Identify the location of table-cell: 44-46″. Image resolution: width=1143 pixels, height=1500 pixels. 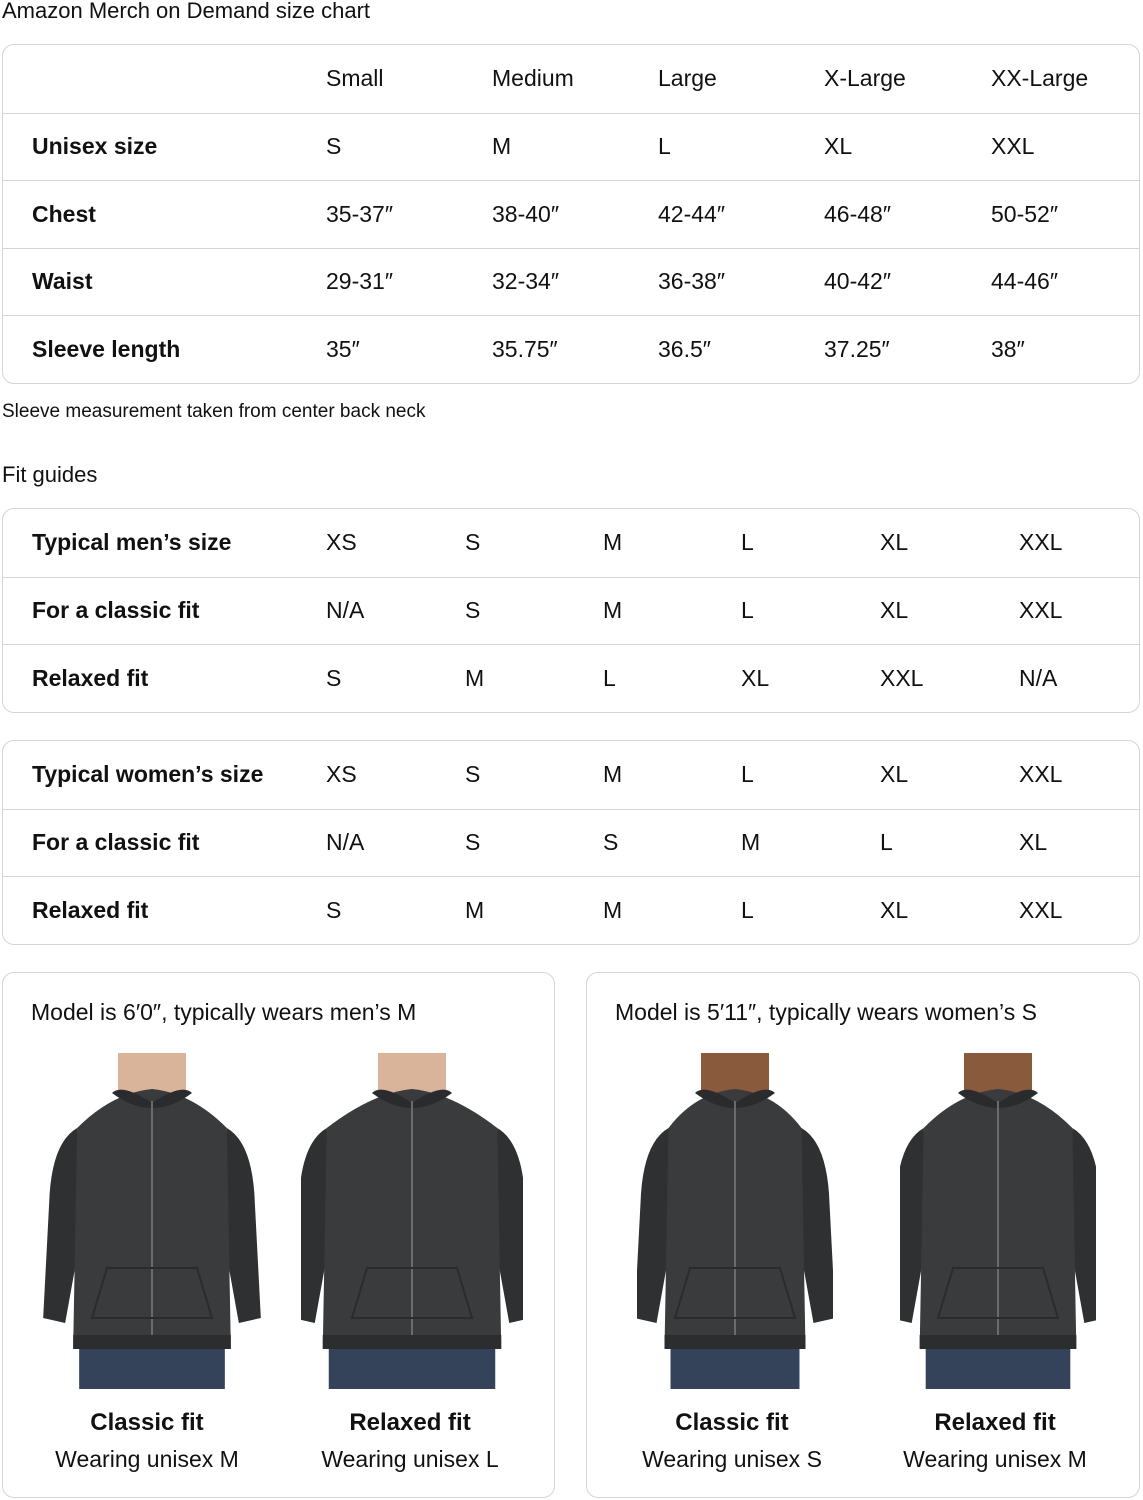
(1024, 281).